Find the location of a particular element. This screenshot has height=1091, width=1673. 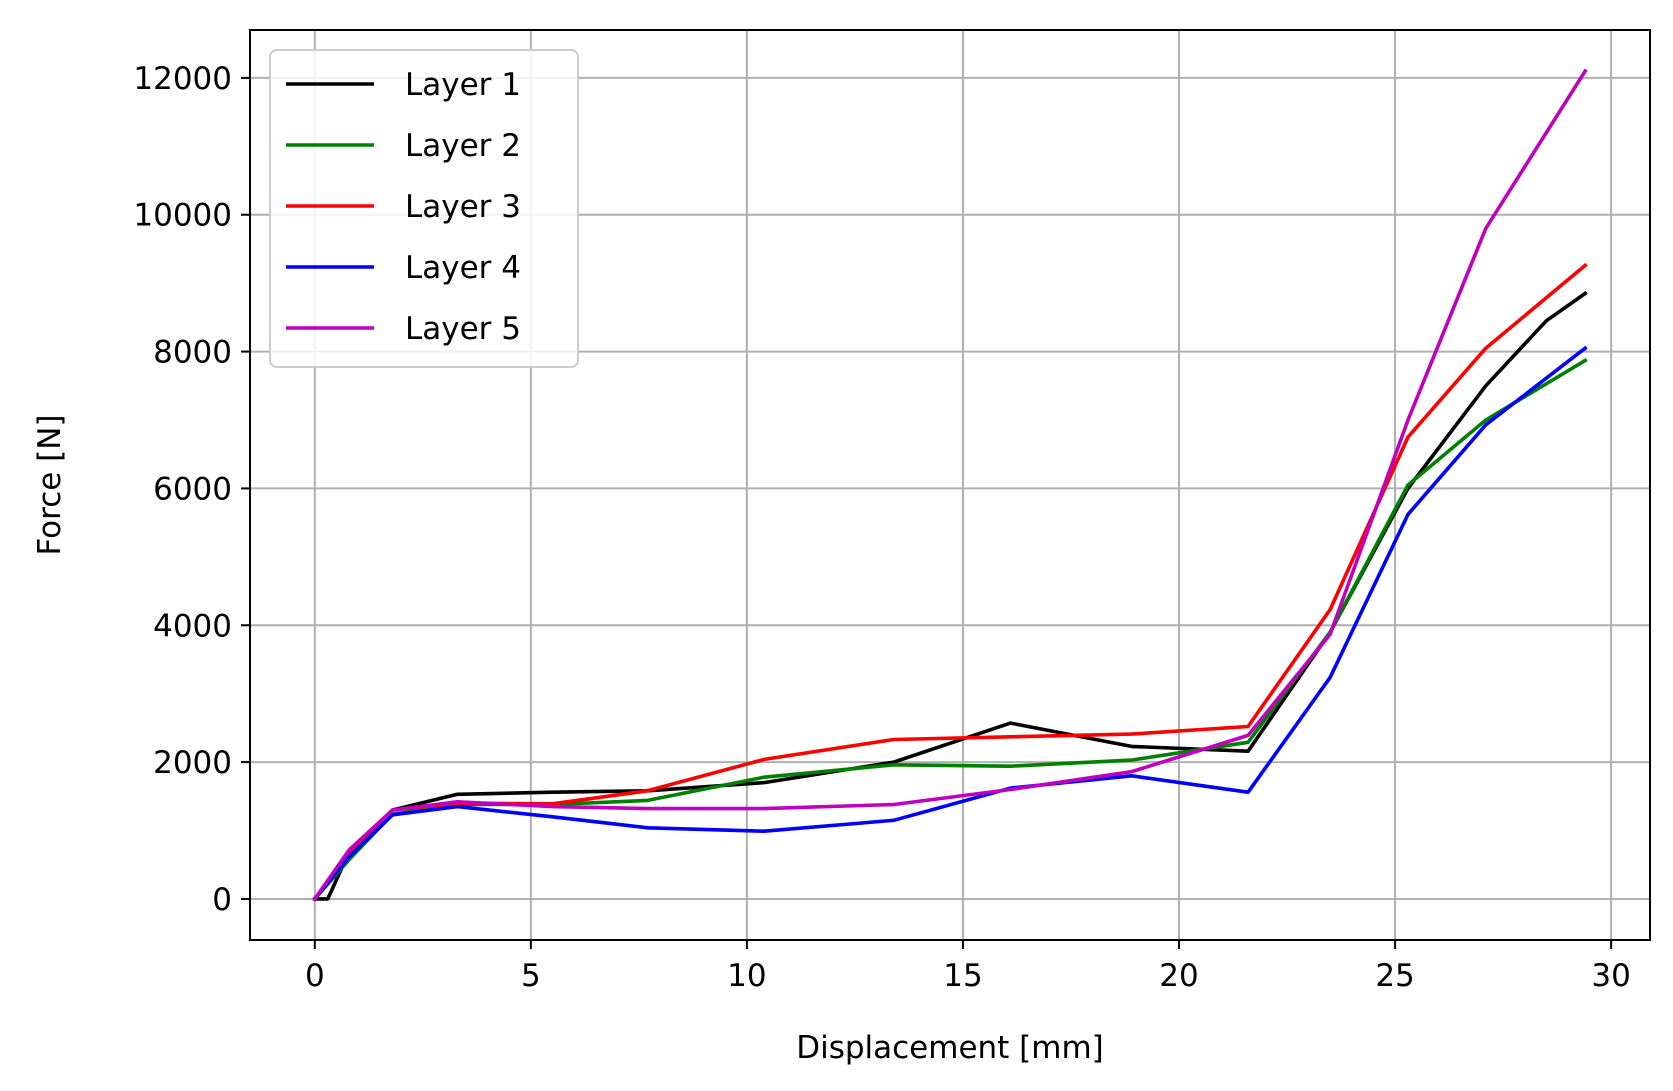

y-tick-label: 0 is located at coordinates (222, 900).